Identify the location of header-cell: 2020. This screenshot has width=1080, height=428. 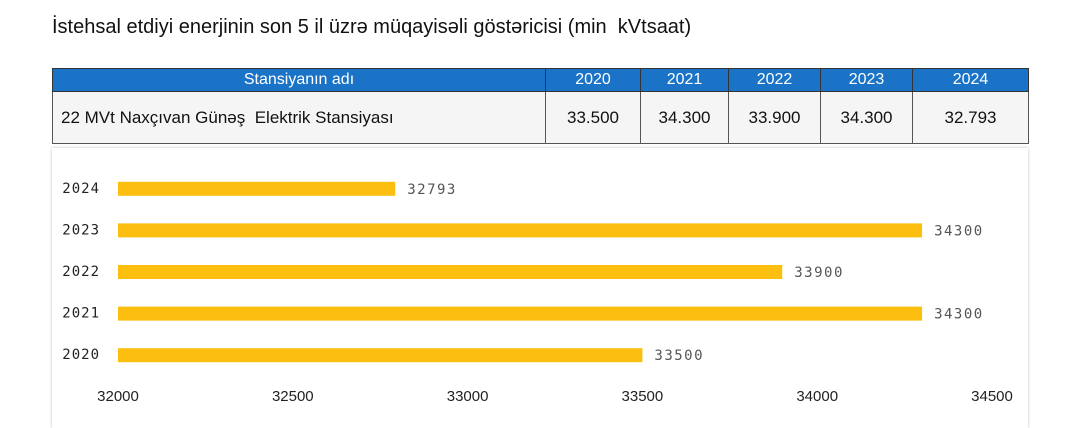
(593, 80).